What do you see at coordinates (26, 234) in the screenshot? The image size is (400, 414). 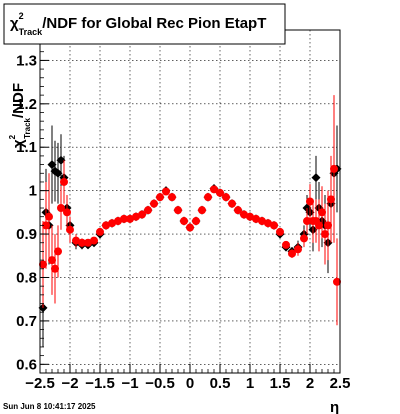 I see `y-tick-label: 0.9` at bounding box center [26, 234].